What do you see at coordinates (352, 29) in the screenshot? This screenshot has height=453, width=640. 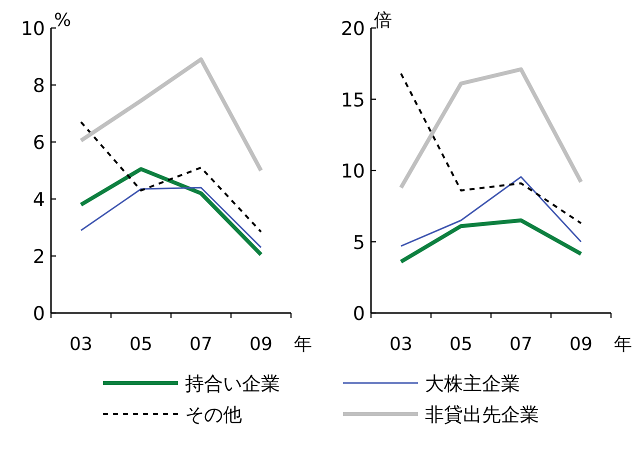 I see `y-tick-label: 20` at bounding box center [352, 29].